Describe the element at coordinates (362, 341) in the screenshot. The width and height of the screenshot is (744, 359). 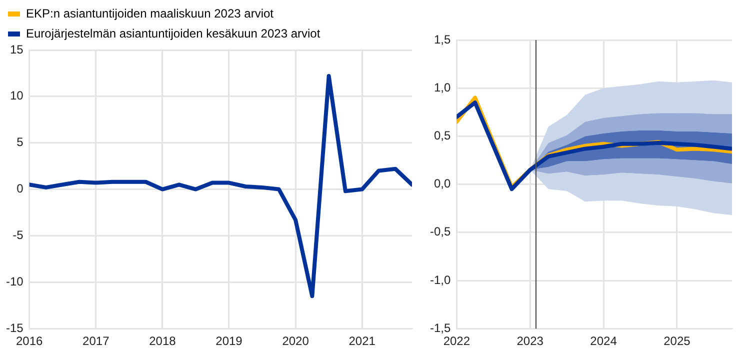
I see `x-tick-label: 2021` at that location.